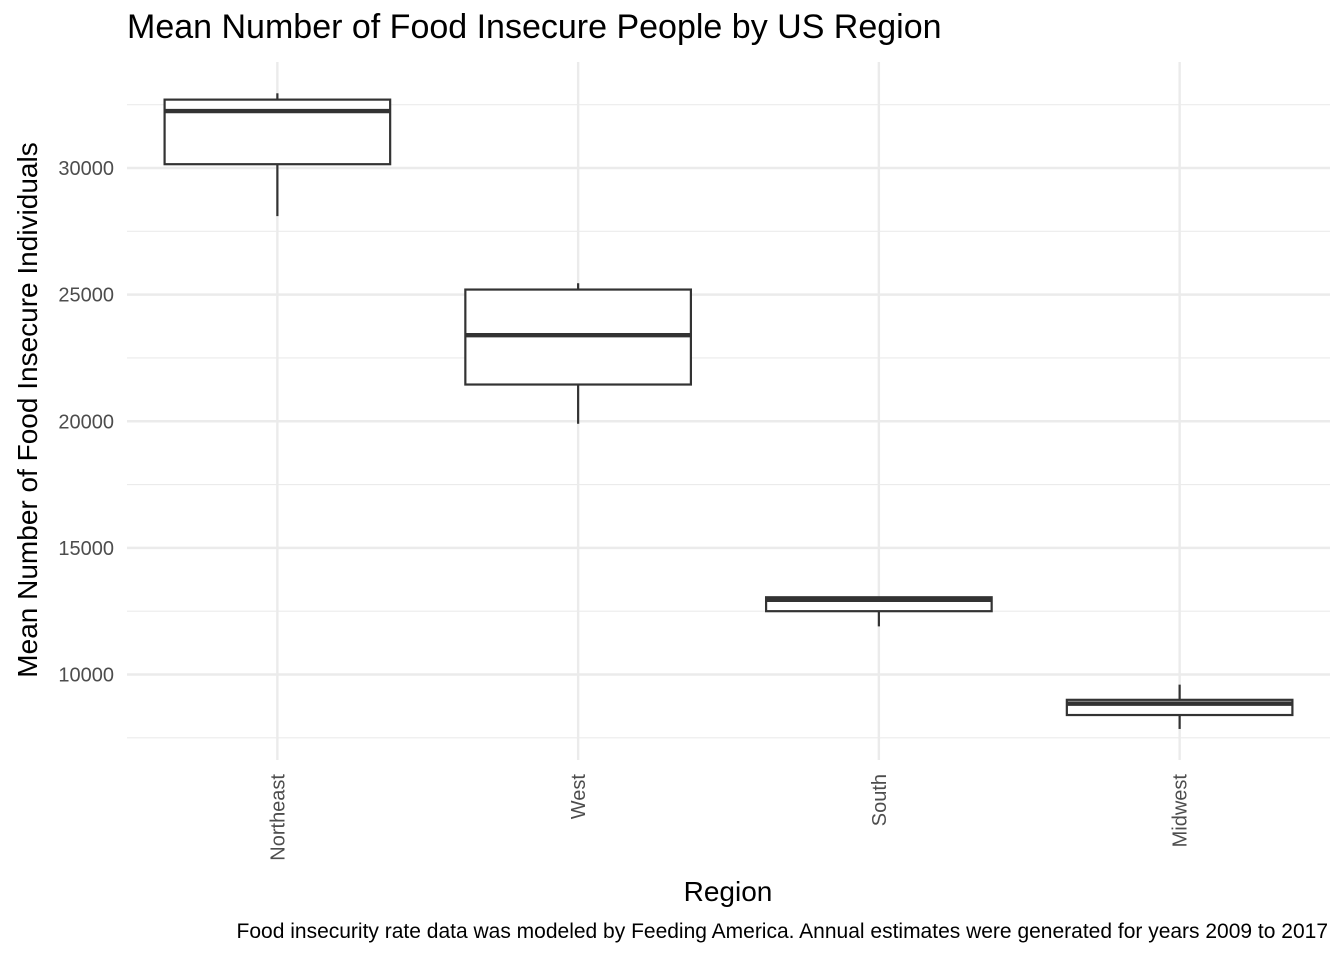 Image resolution: width=1344 pixels, height=960 pixels. I want to click on y-tick-label: 20000, so click(86, 422).